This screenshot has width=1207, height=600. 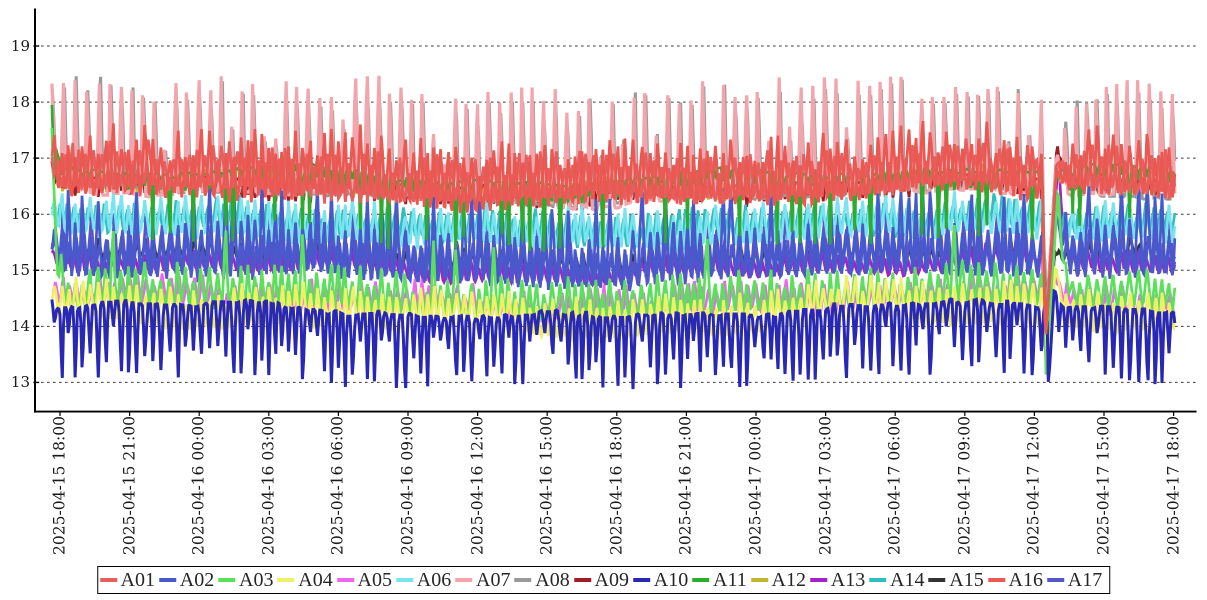 I want to click on legend-entry: A13, so click(x=839, y=580).